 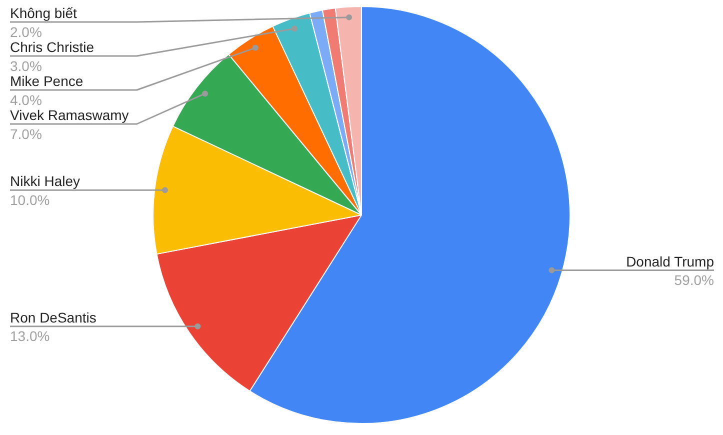 I want to click on slice-label: Chris Christie, so click(x=52, y=47).